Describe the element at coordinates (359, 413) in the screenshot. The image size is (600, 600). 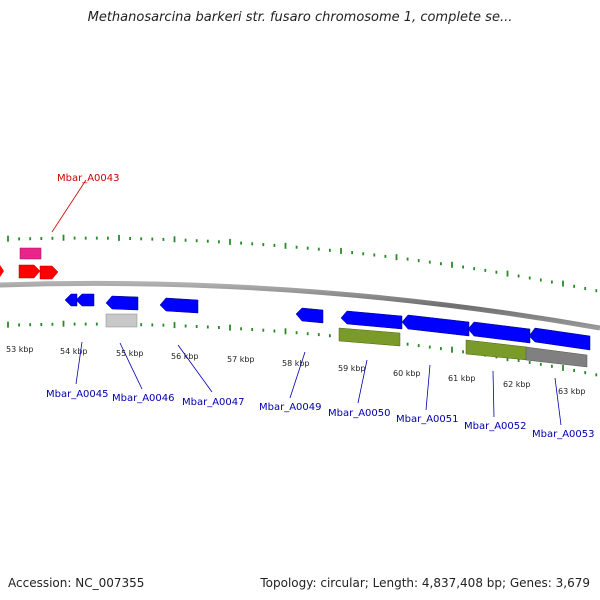
I see `gene-label-mbar-a0050: Mbar_A0050` at that location.